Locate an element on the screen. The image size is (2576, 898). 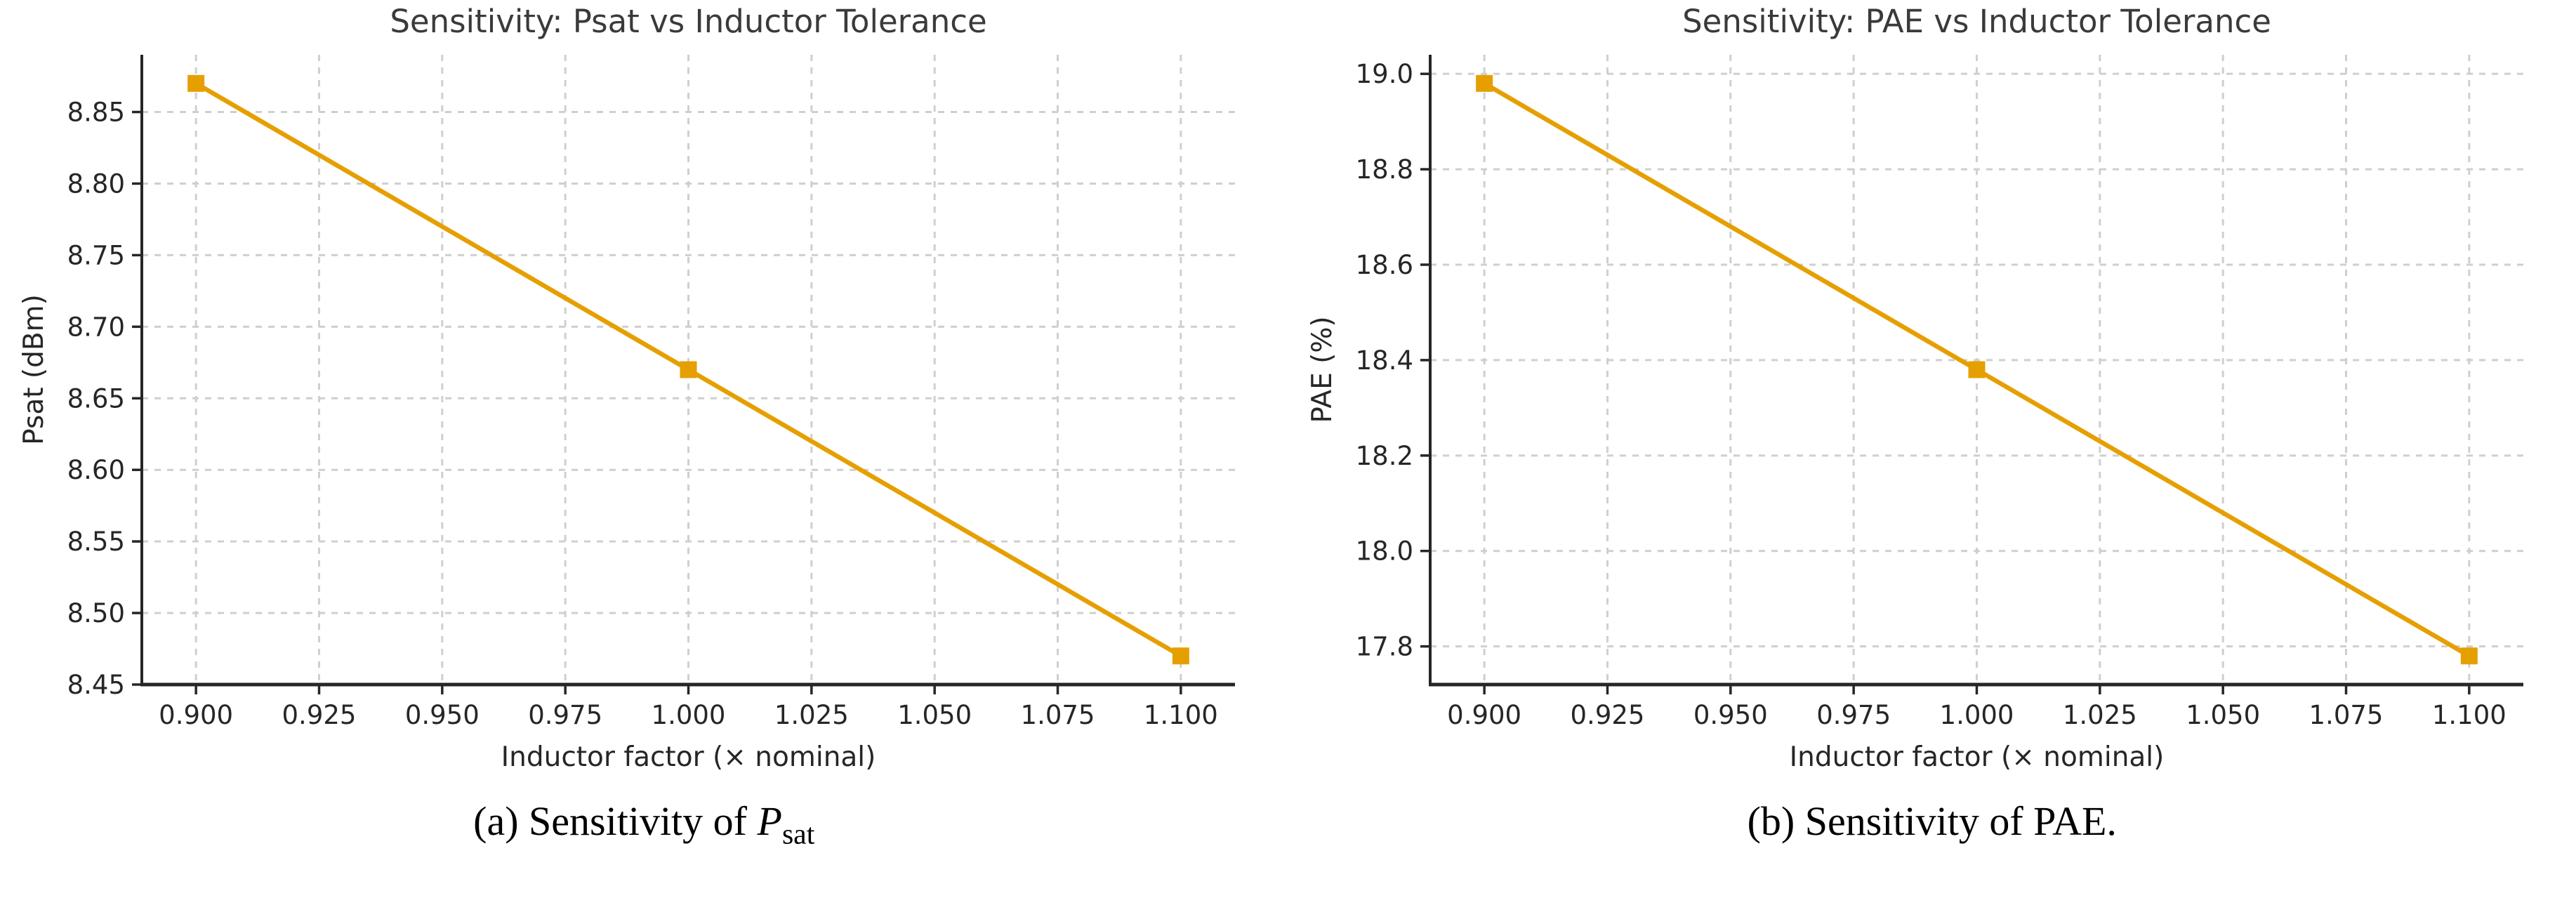
chart-title: Sensitivity: PAE vs Inductor Tolerance is located at coordinates (1977, 21).